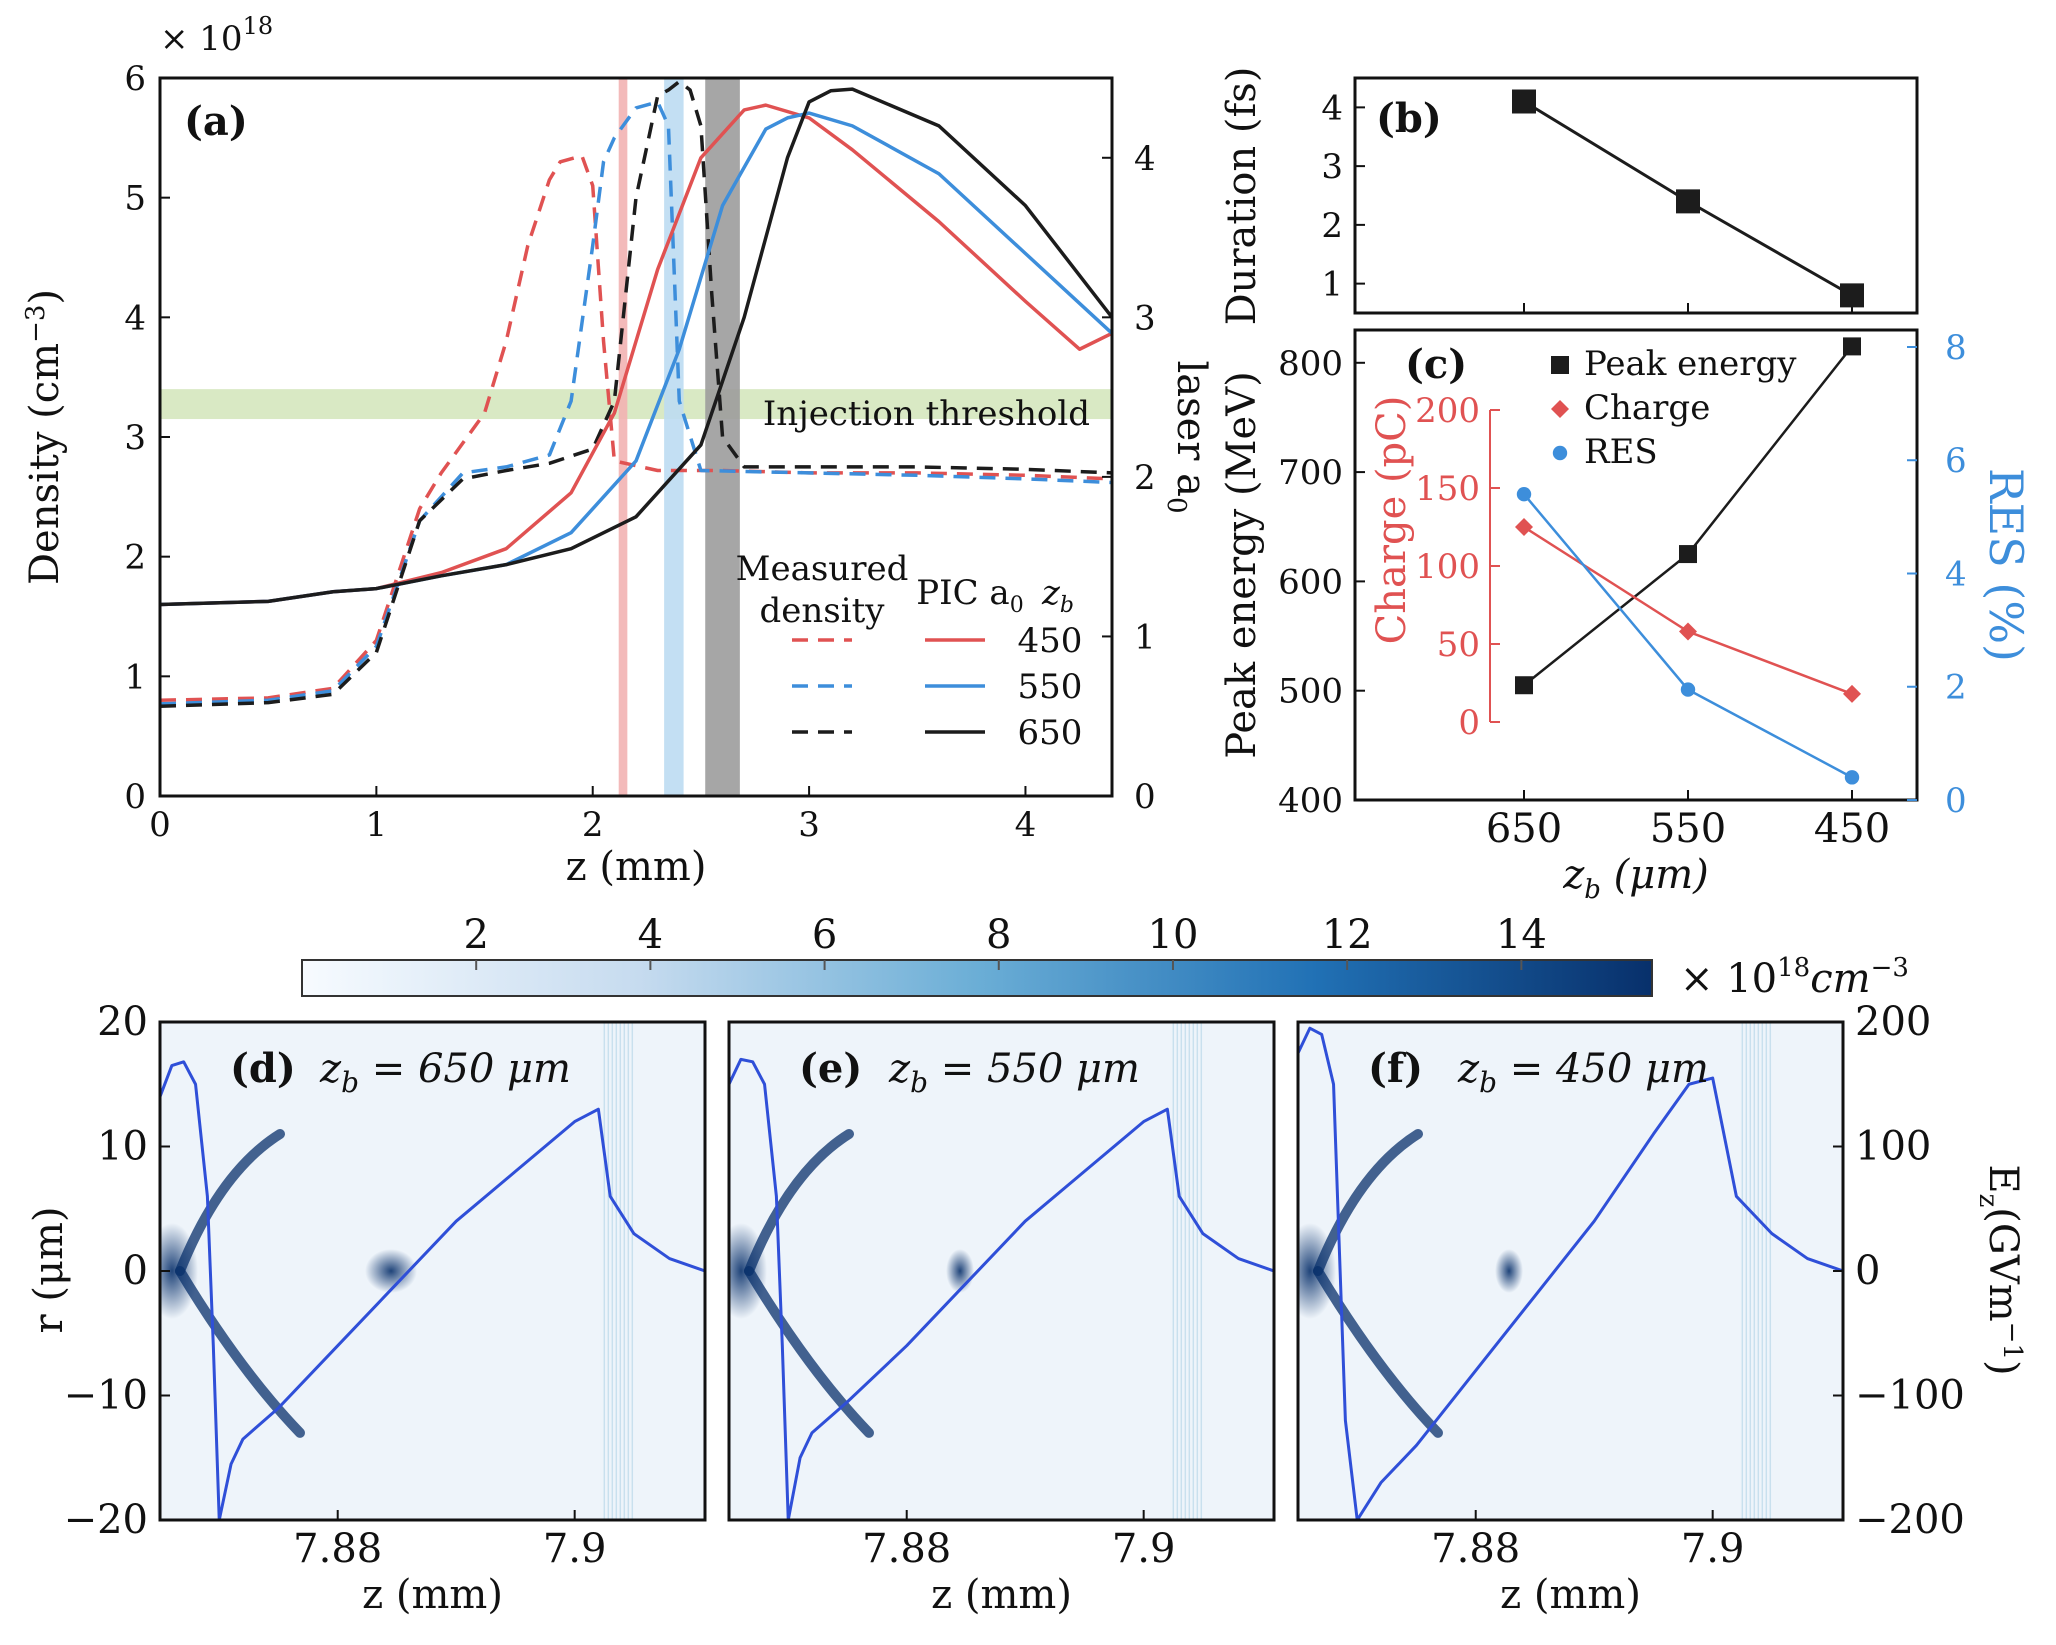 The width and height of the screenshot is (2056, 1645). I want to click on bottom-y2label: Ez(GVm−1), so click(2000, 1269).